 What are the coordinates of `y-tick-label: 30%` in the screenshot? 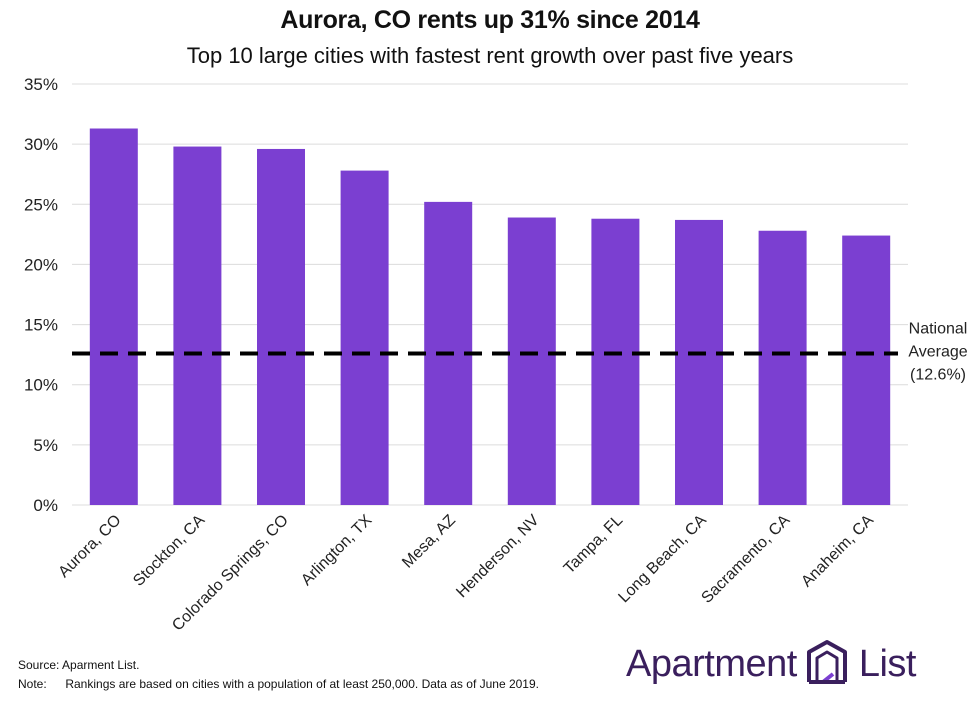 It's located at (41, 144).